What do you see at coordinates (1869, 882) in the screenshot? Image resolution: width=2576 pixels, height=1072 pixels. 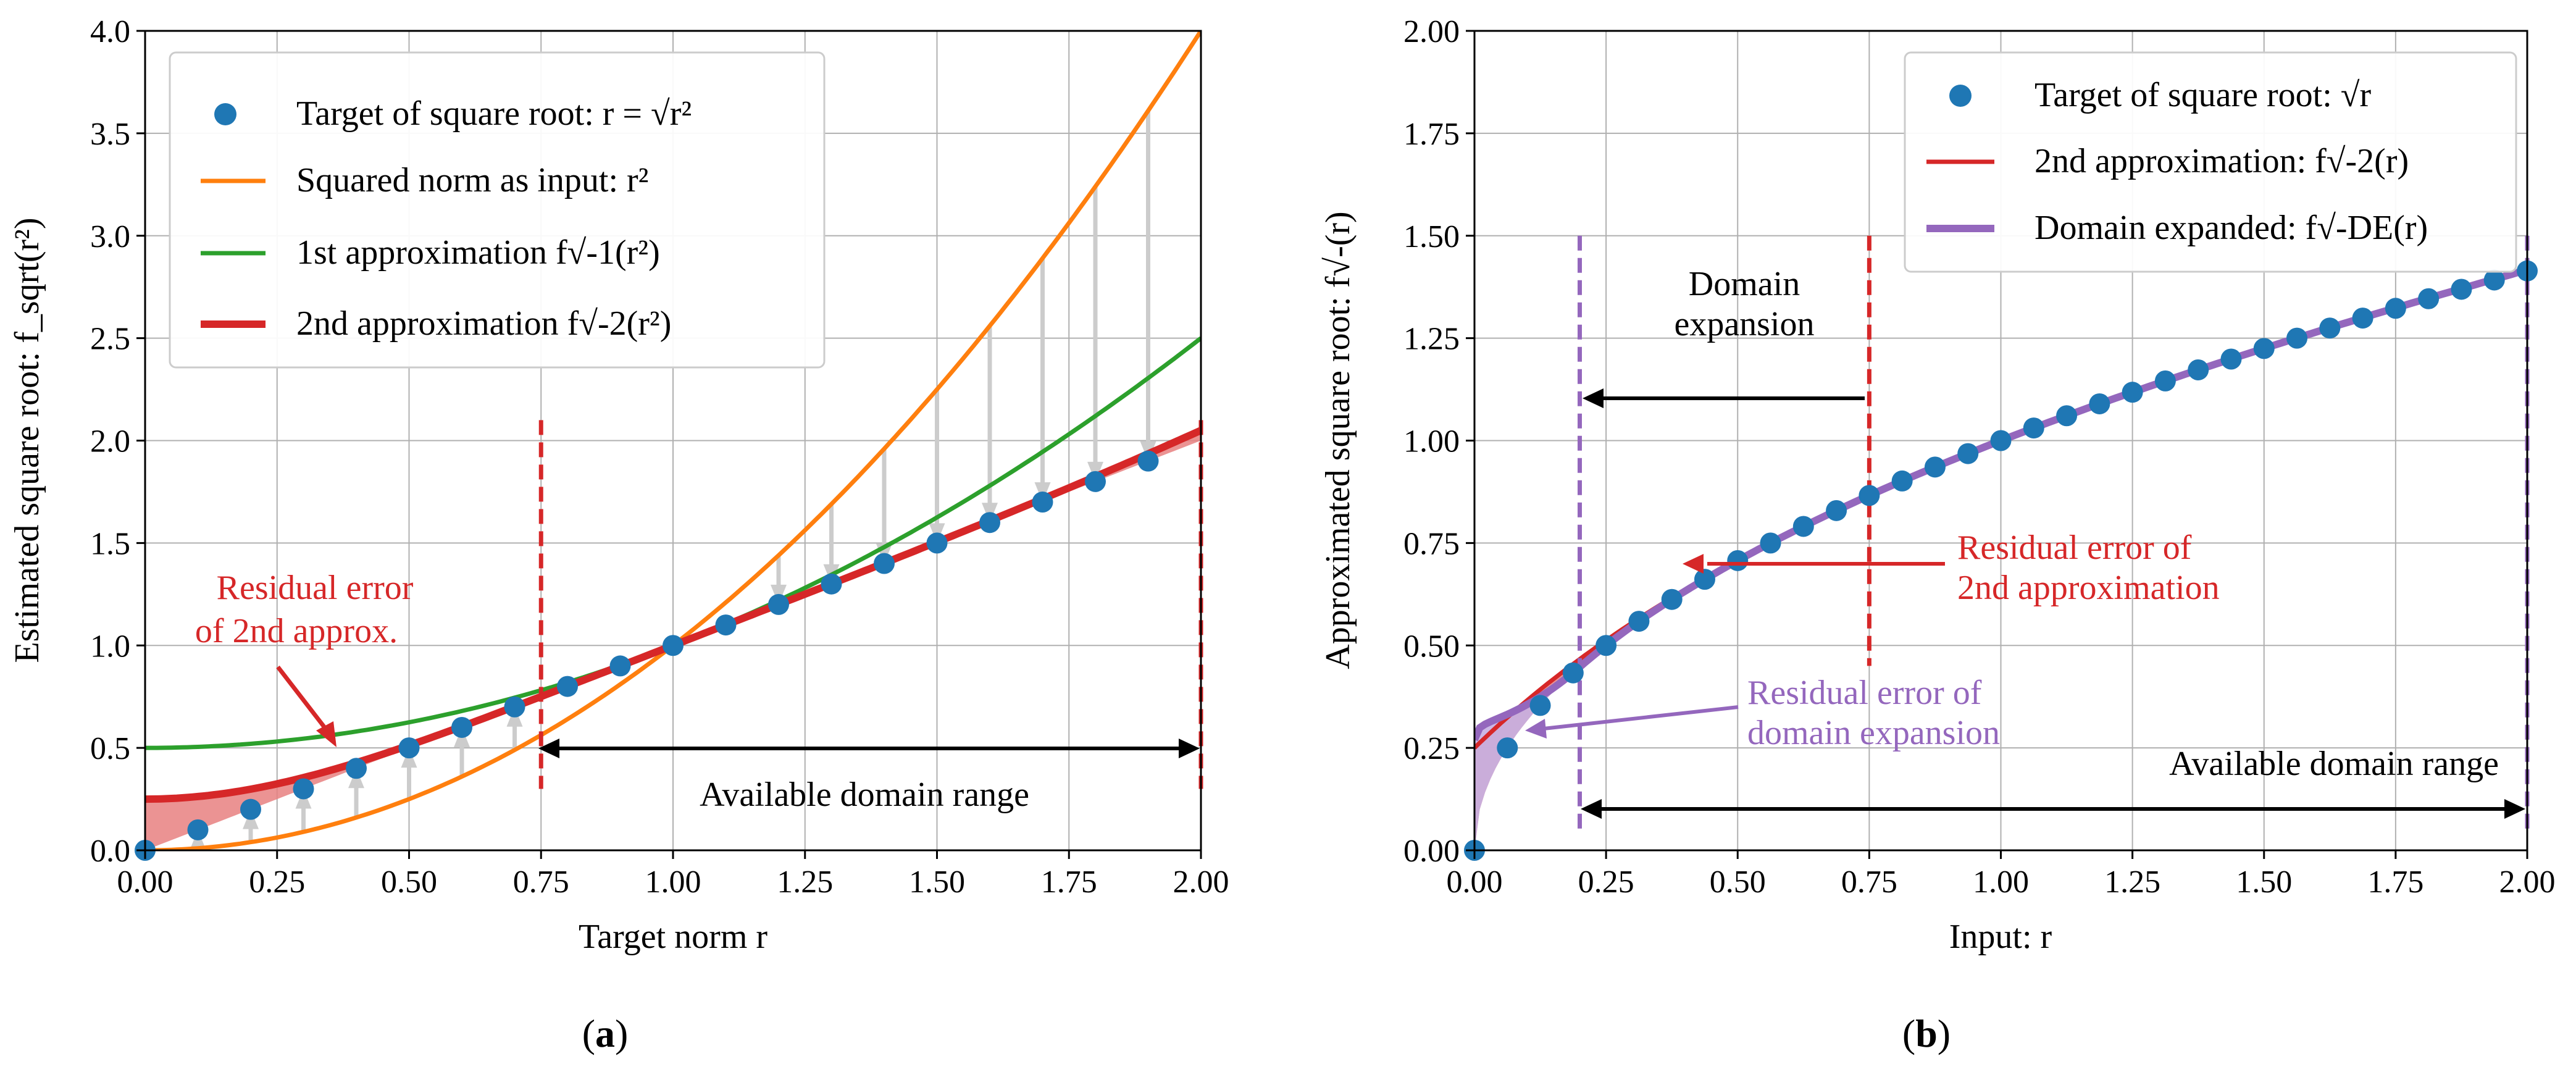 I see `chart-b-xtick-label: 0.75` at bounding box center [1869, 882].